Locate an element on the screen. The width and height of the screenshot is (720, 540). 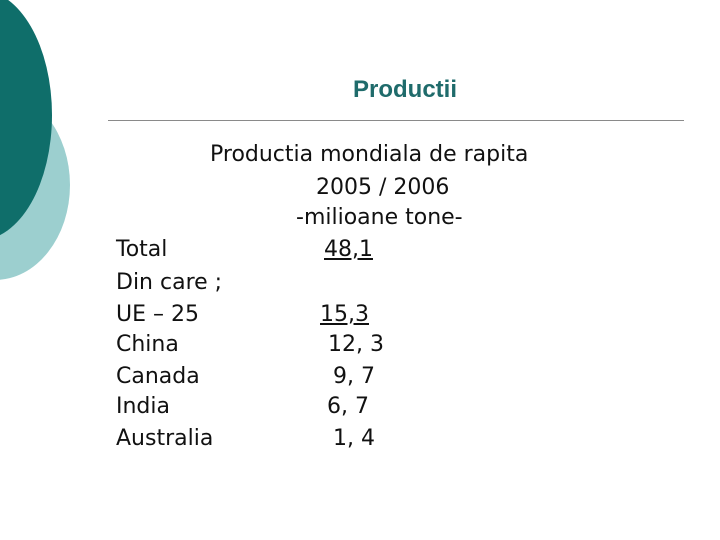
subtitle-line-2: 2005 / 2006 is located at coordinates (383, 187).